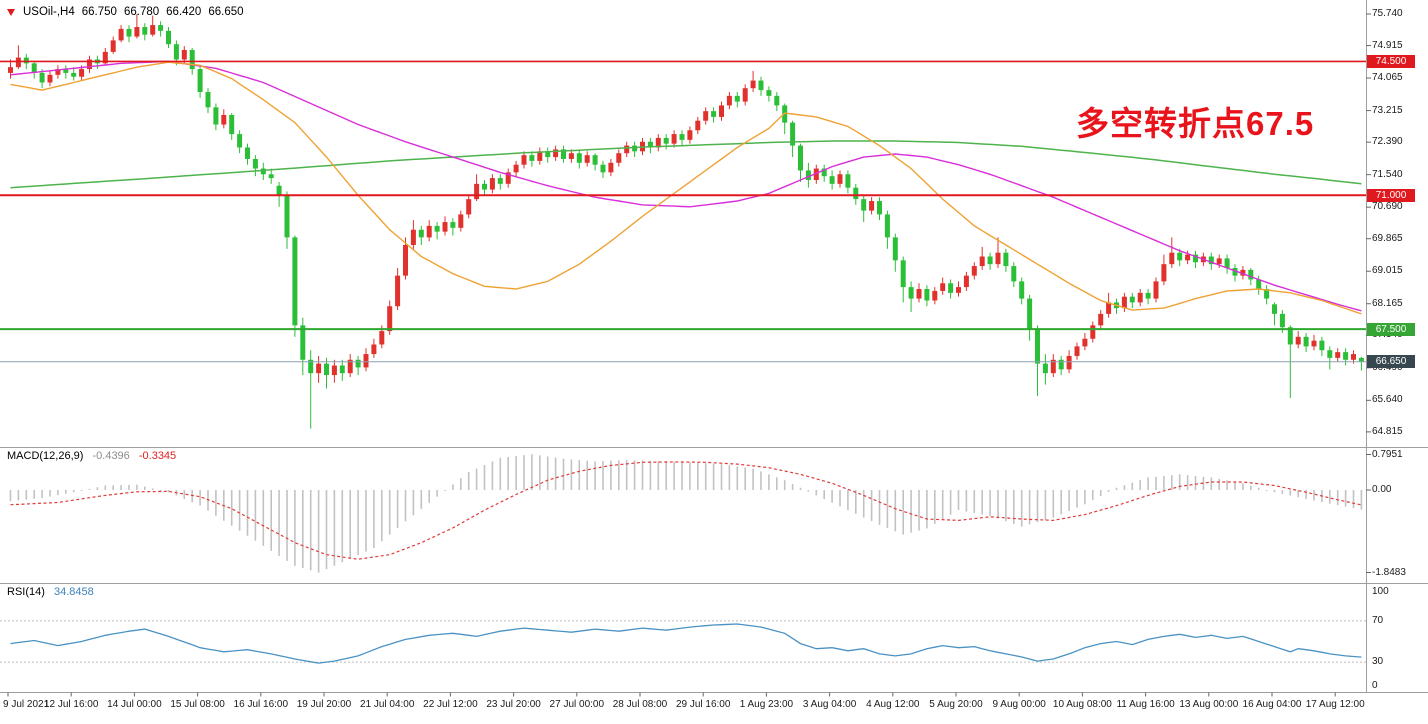 The width and height of the screenshot is (1428, 724). Describe the element at coordinates (1378, 662) in the screenshot. I see `rsi-axis-label: 30` at that location.